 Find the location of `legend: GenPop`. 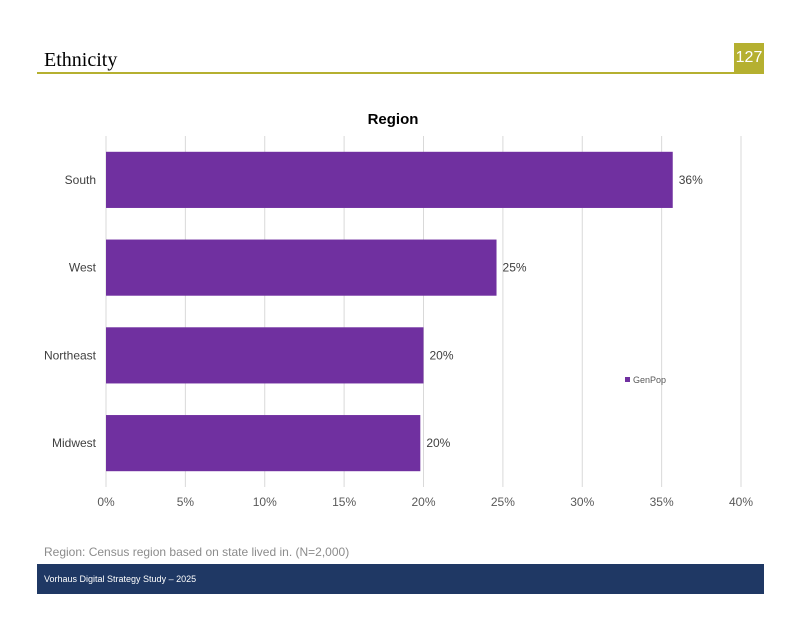

legend: GenPop is located at coordinates (645, 380).